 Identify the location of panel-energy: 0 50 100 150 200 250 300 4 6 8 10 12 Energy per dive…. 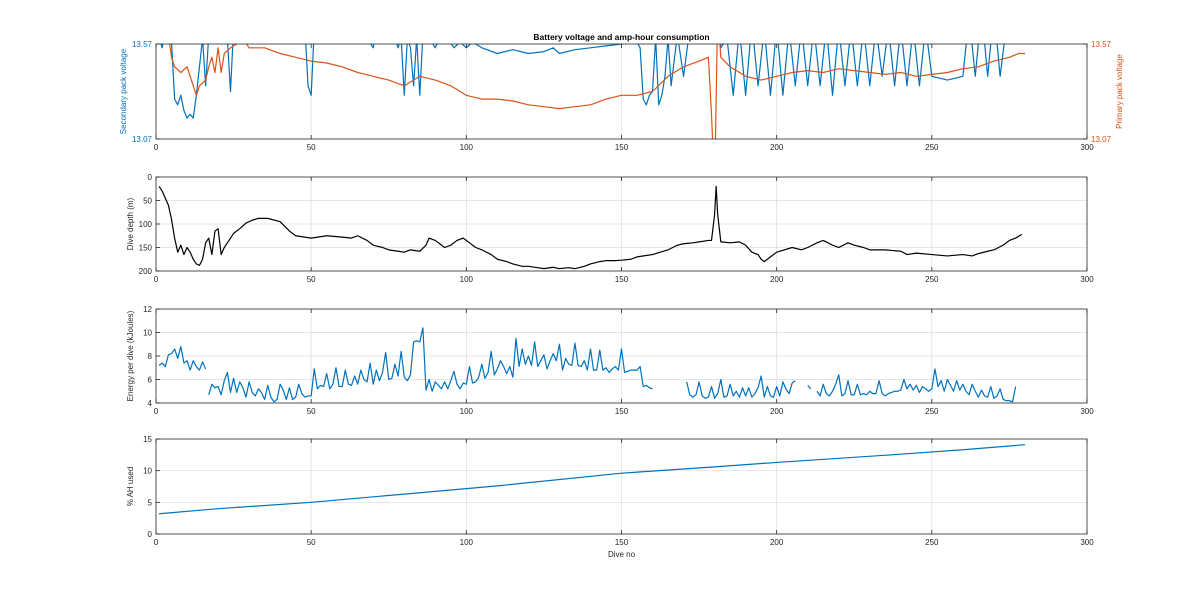
(610, 360).